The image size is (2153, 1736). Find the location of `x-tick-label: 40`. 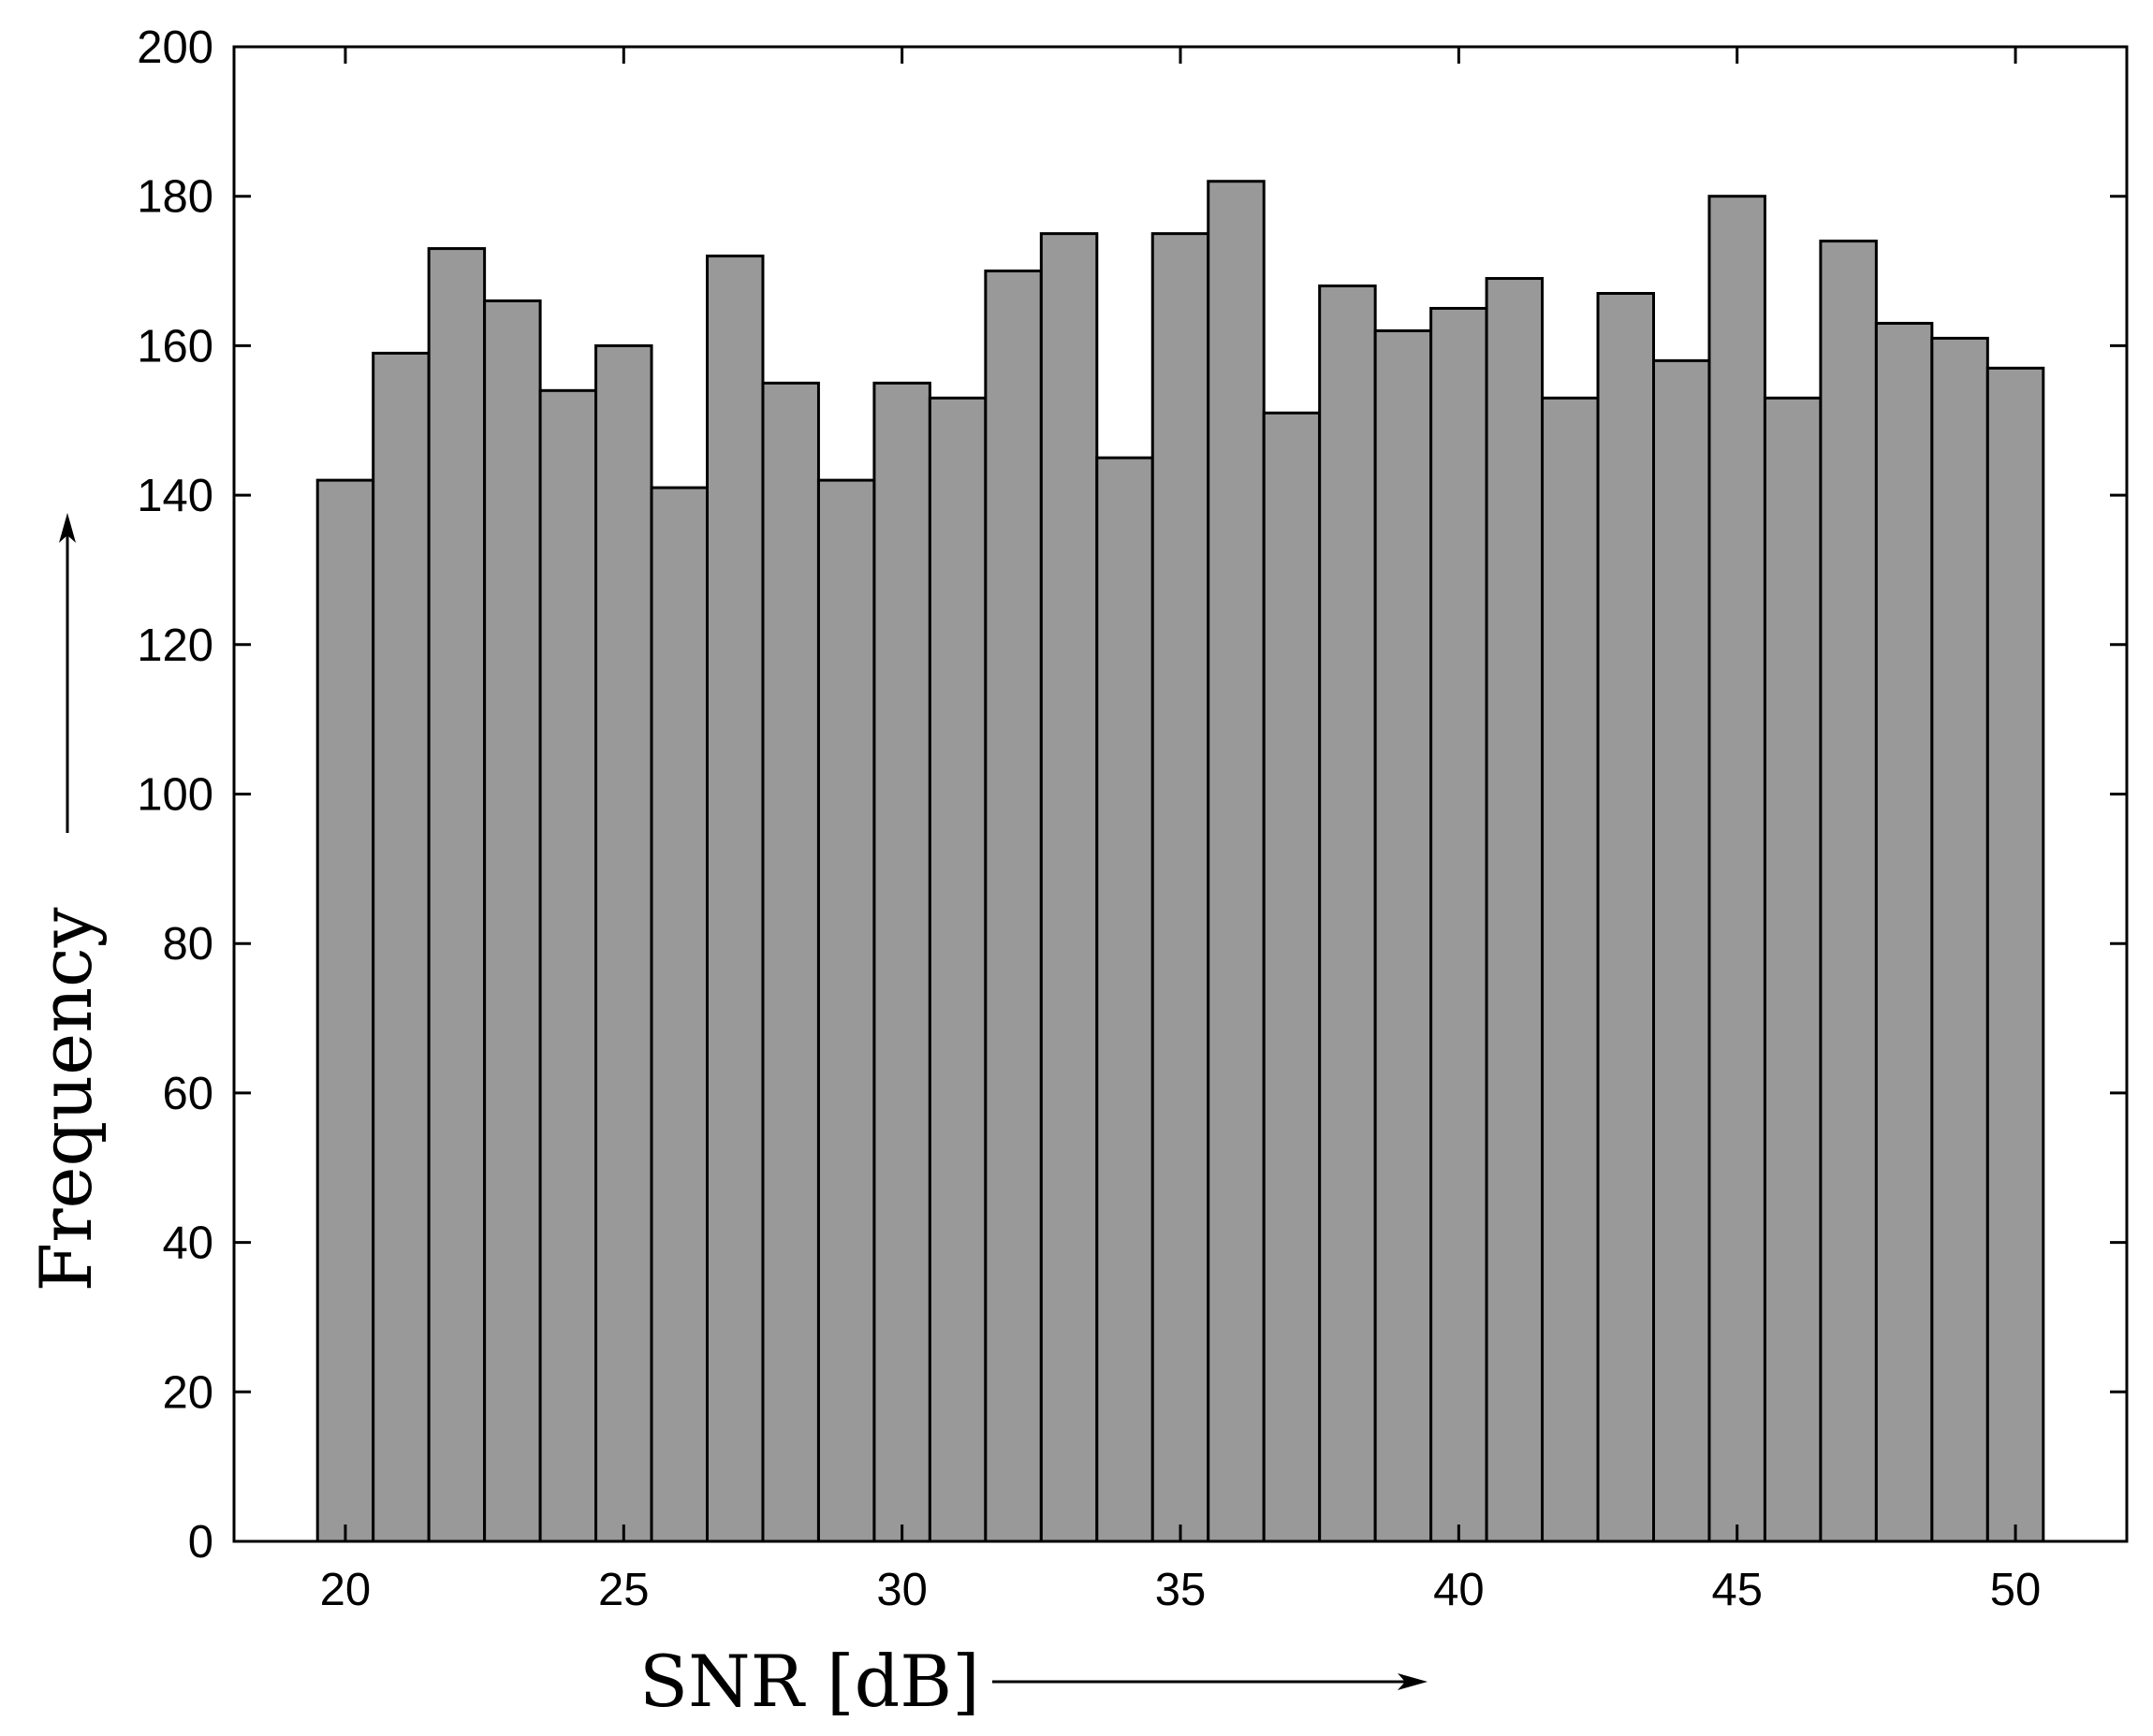

x-tick-label: 40 is located at coordinates (1459, 1590).